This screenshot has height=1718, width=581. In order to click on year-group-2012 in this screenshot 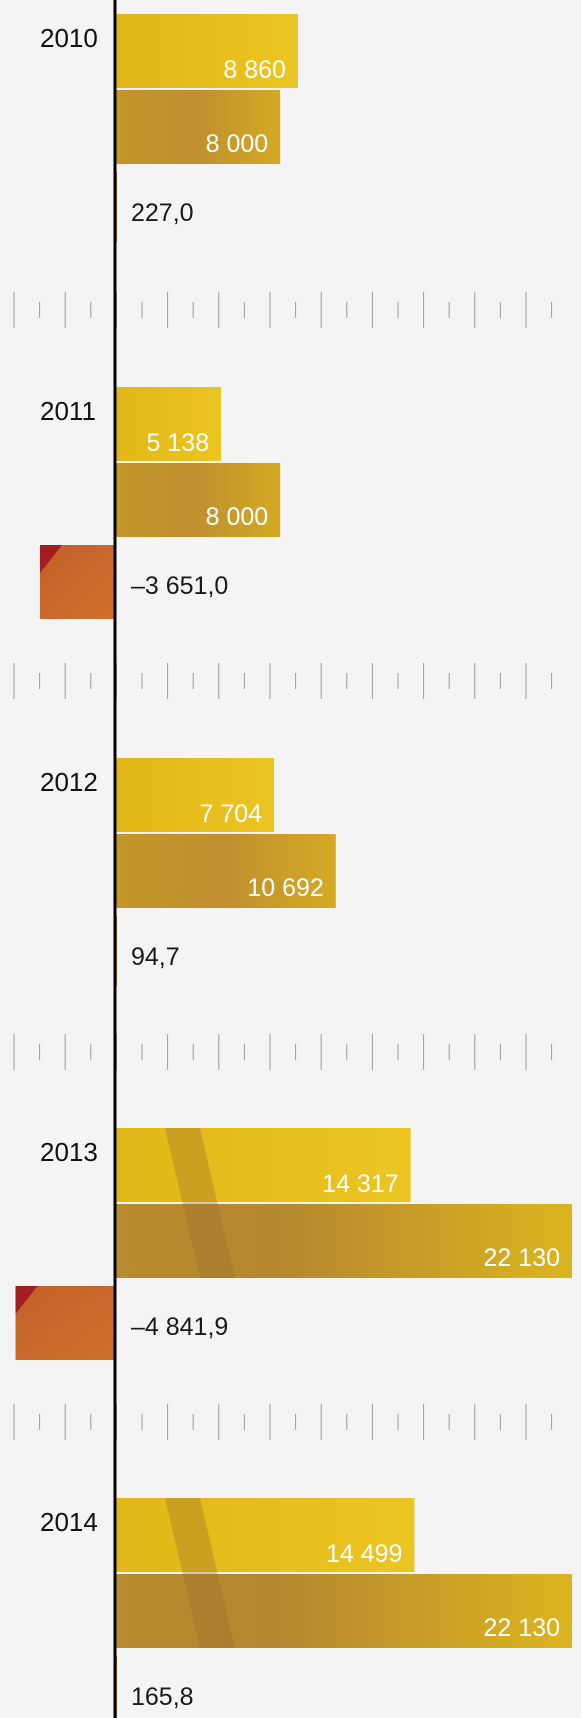, I will do `click(225, 872)`.